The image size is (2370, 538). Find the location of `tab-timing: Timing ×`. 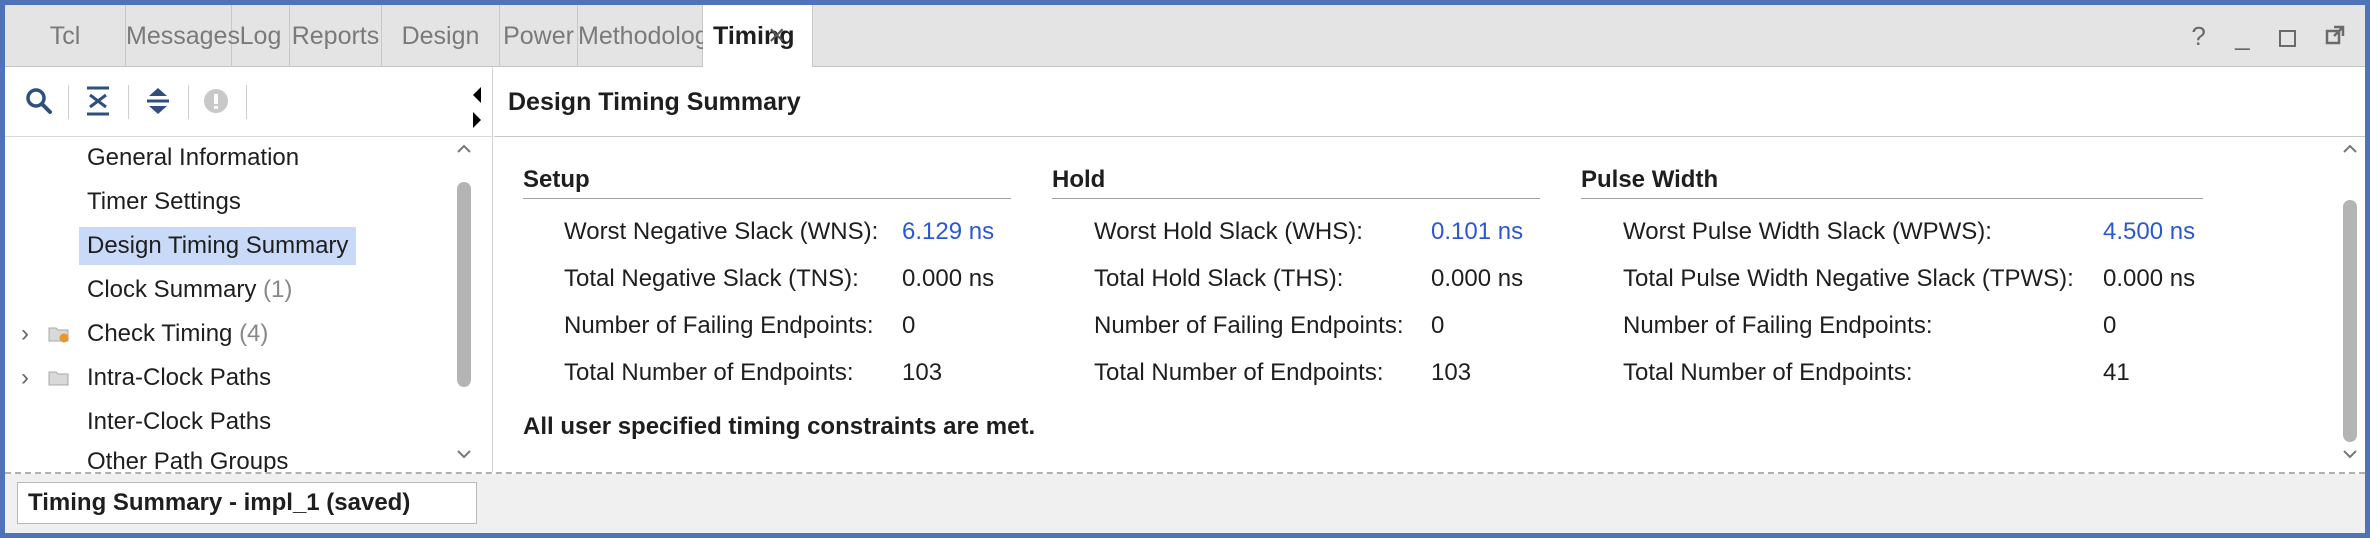

tab-timing: Timing × is located at coordinates (758, 36).